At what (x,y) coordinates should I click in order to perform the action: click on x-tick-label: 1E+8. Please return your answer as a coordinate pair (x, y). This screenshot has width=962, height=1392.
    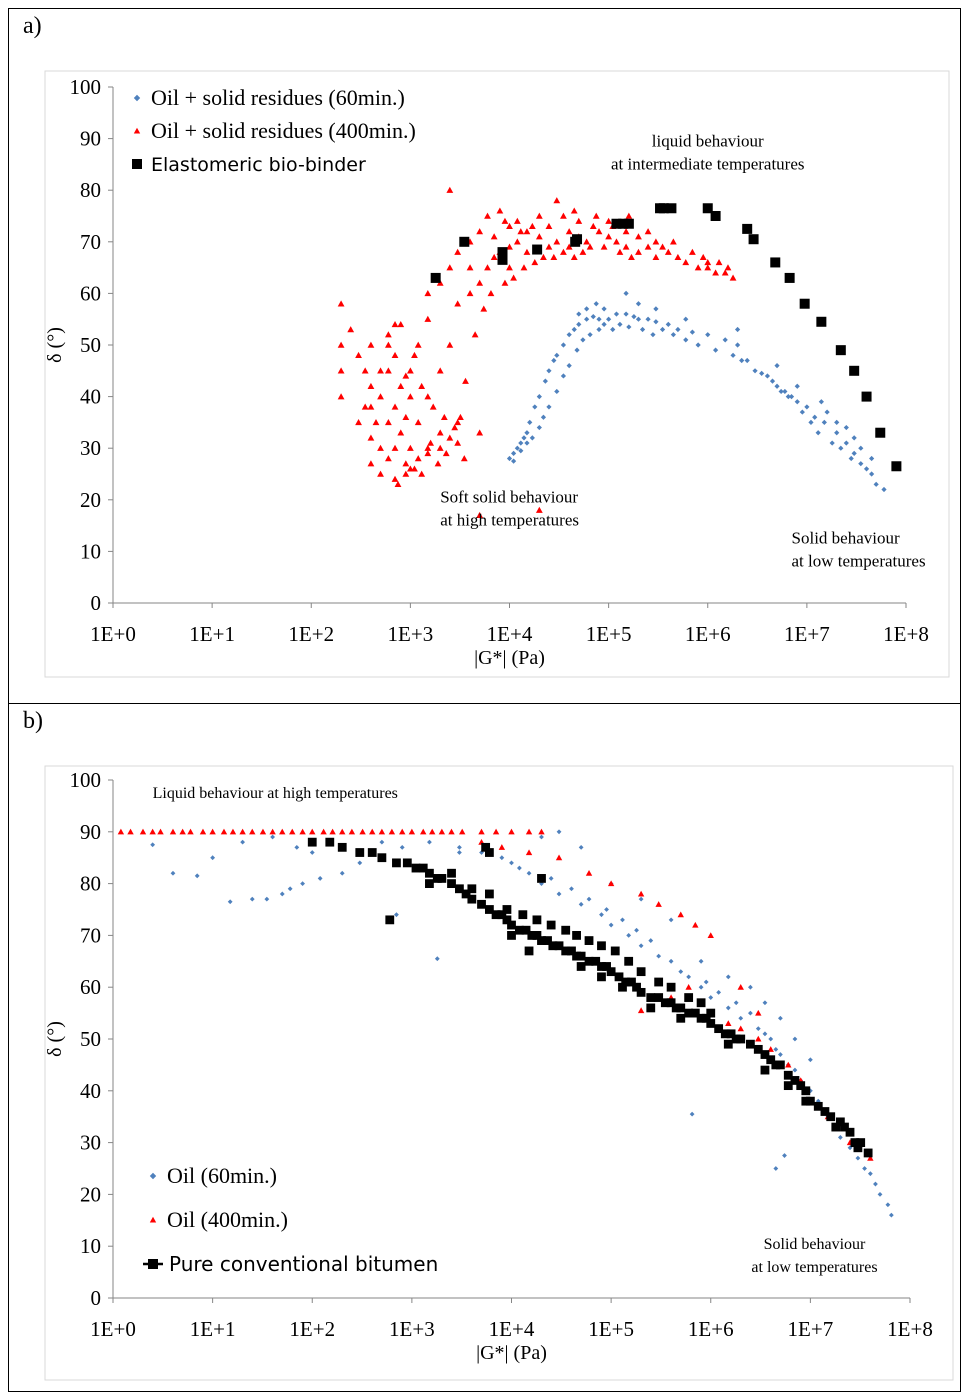
    Looking at the image, I should click on (906, 634).